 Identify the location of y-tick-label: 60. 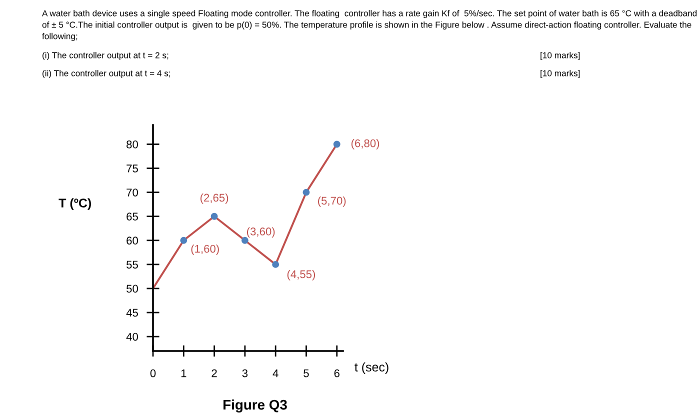
(132, 240).